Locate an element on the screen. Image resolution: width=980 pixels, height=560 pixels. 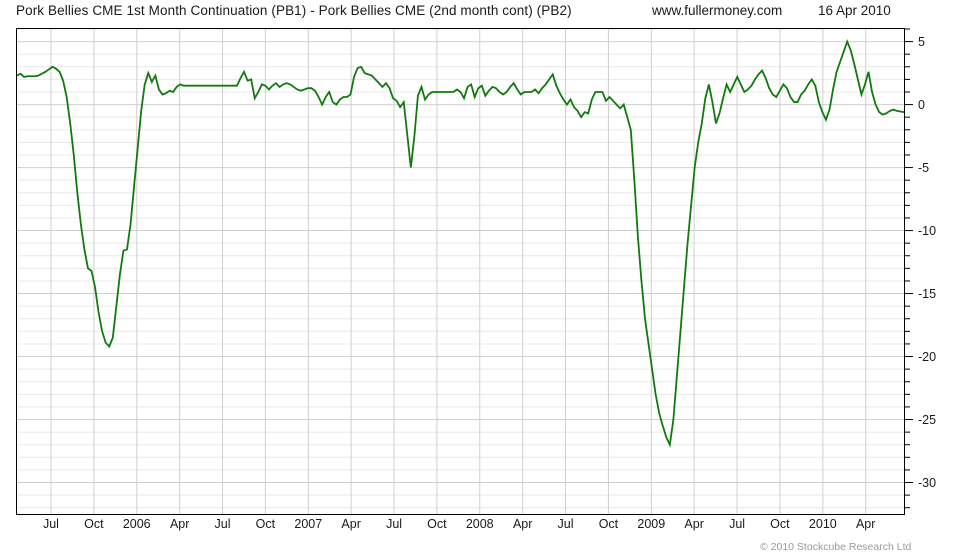
y-axis-tick-label: -30 is located at coordinates (927, 482).